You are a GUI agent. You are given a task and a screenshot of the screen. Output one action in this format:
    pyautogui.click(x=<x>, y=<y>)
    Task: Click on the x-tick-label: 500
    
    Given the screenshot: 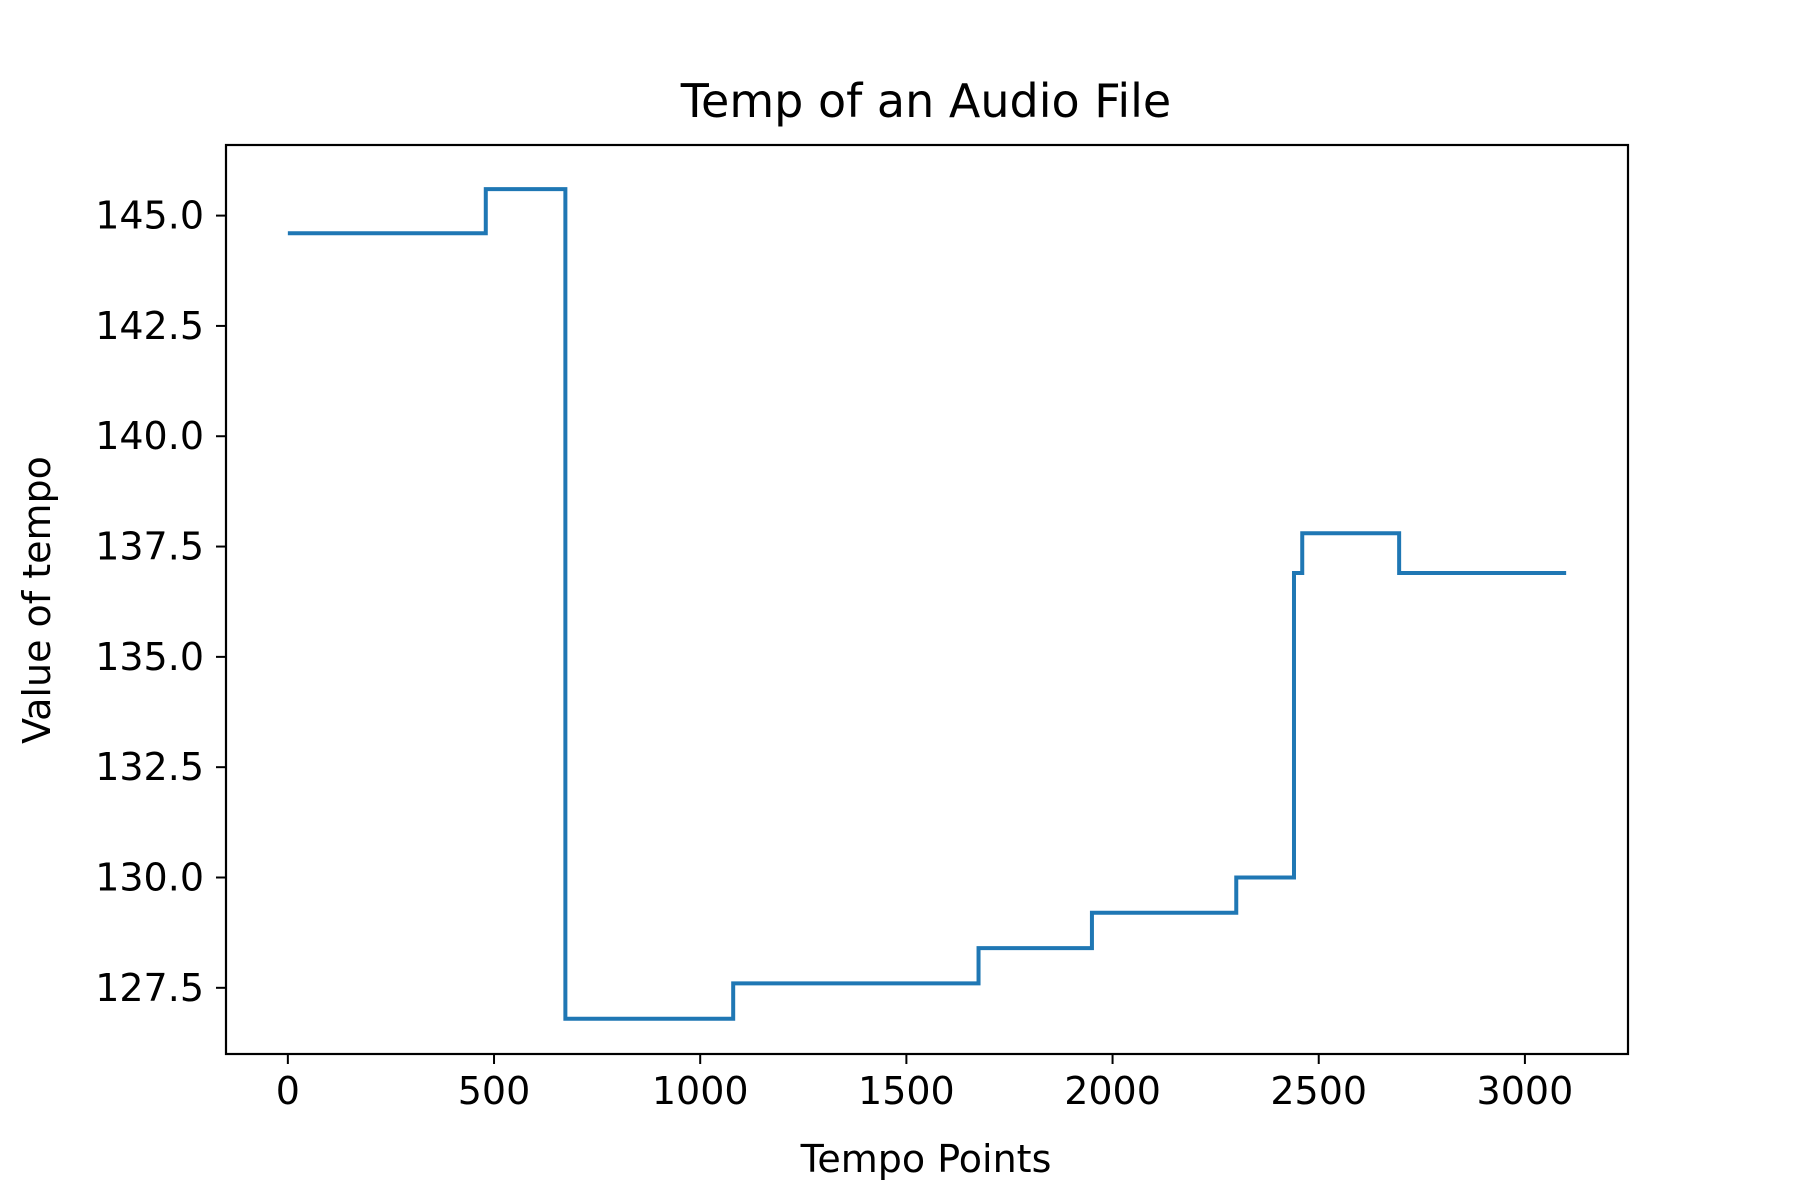 What is the action you would take?
    pyautogui.click(x=494, y=1091)
    